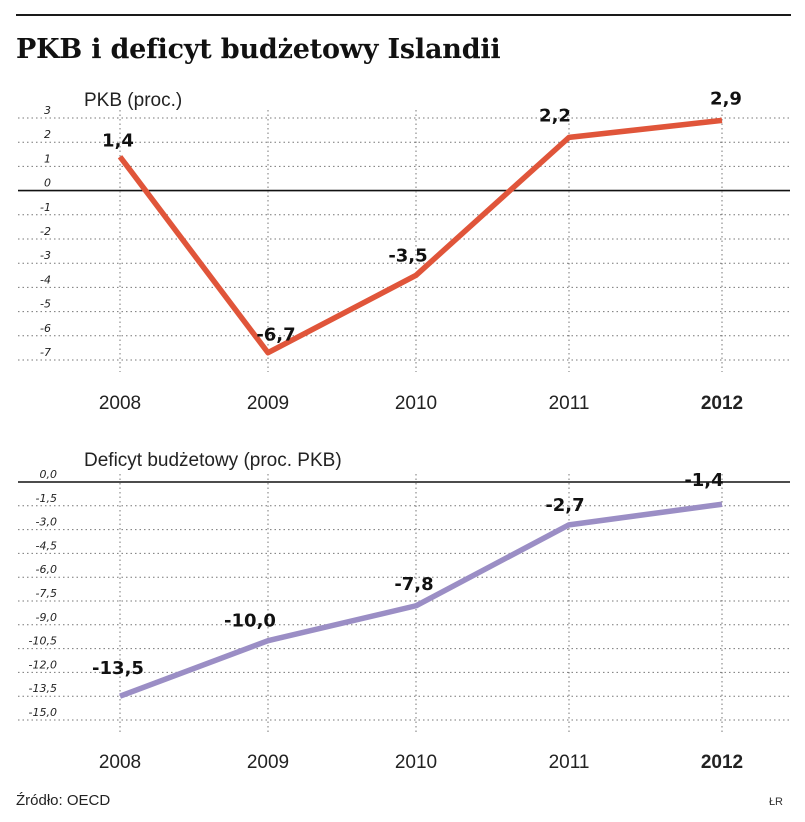 This screenshot has width=805, height=822. Describe the element at coordinates (45, 352) in the screenshot. I see `y-tick-label: -7` at that location.